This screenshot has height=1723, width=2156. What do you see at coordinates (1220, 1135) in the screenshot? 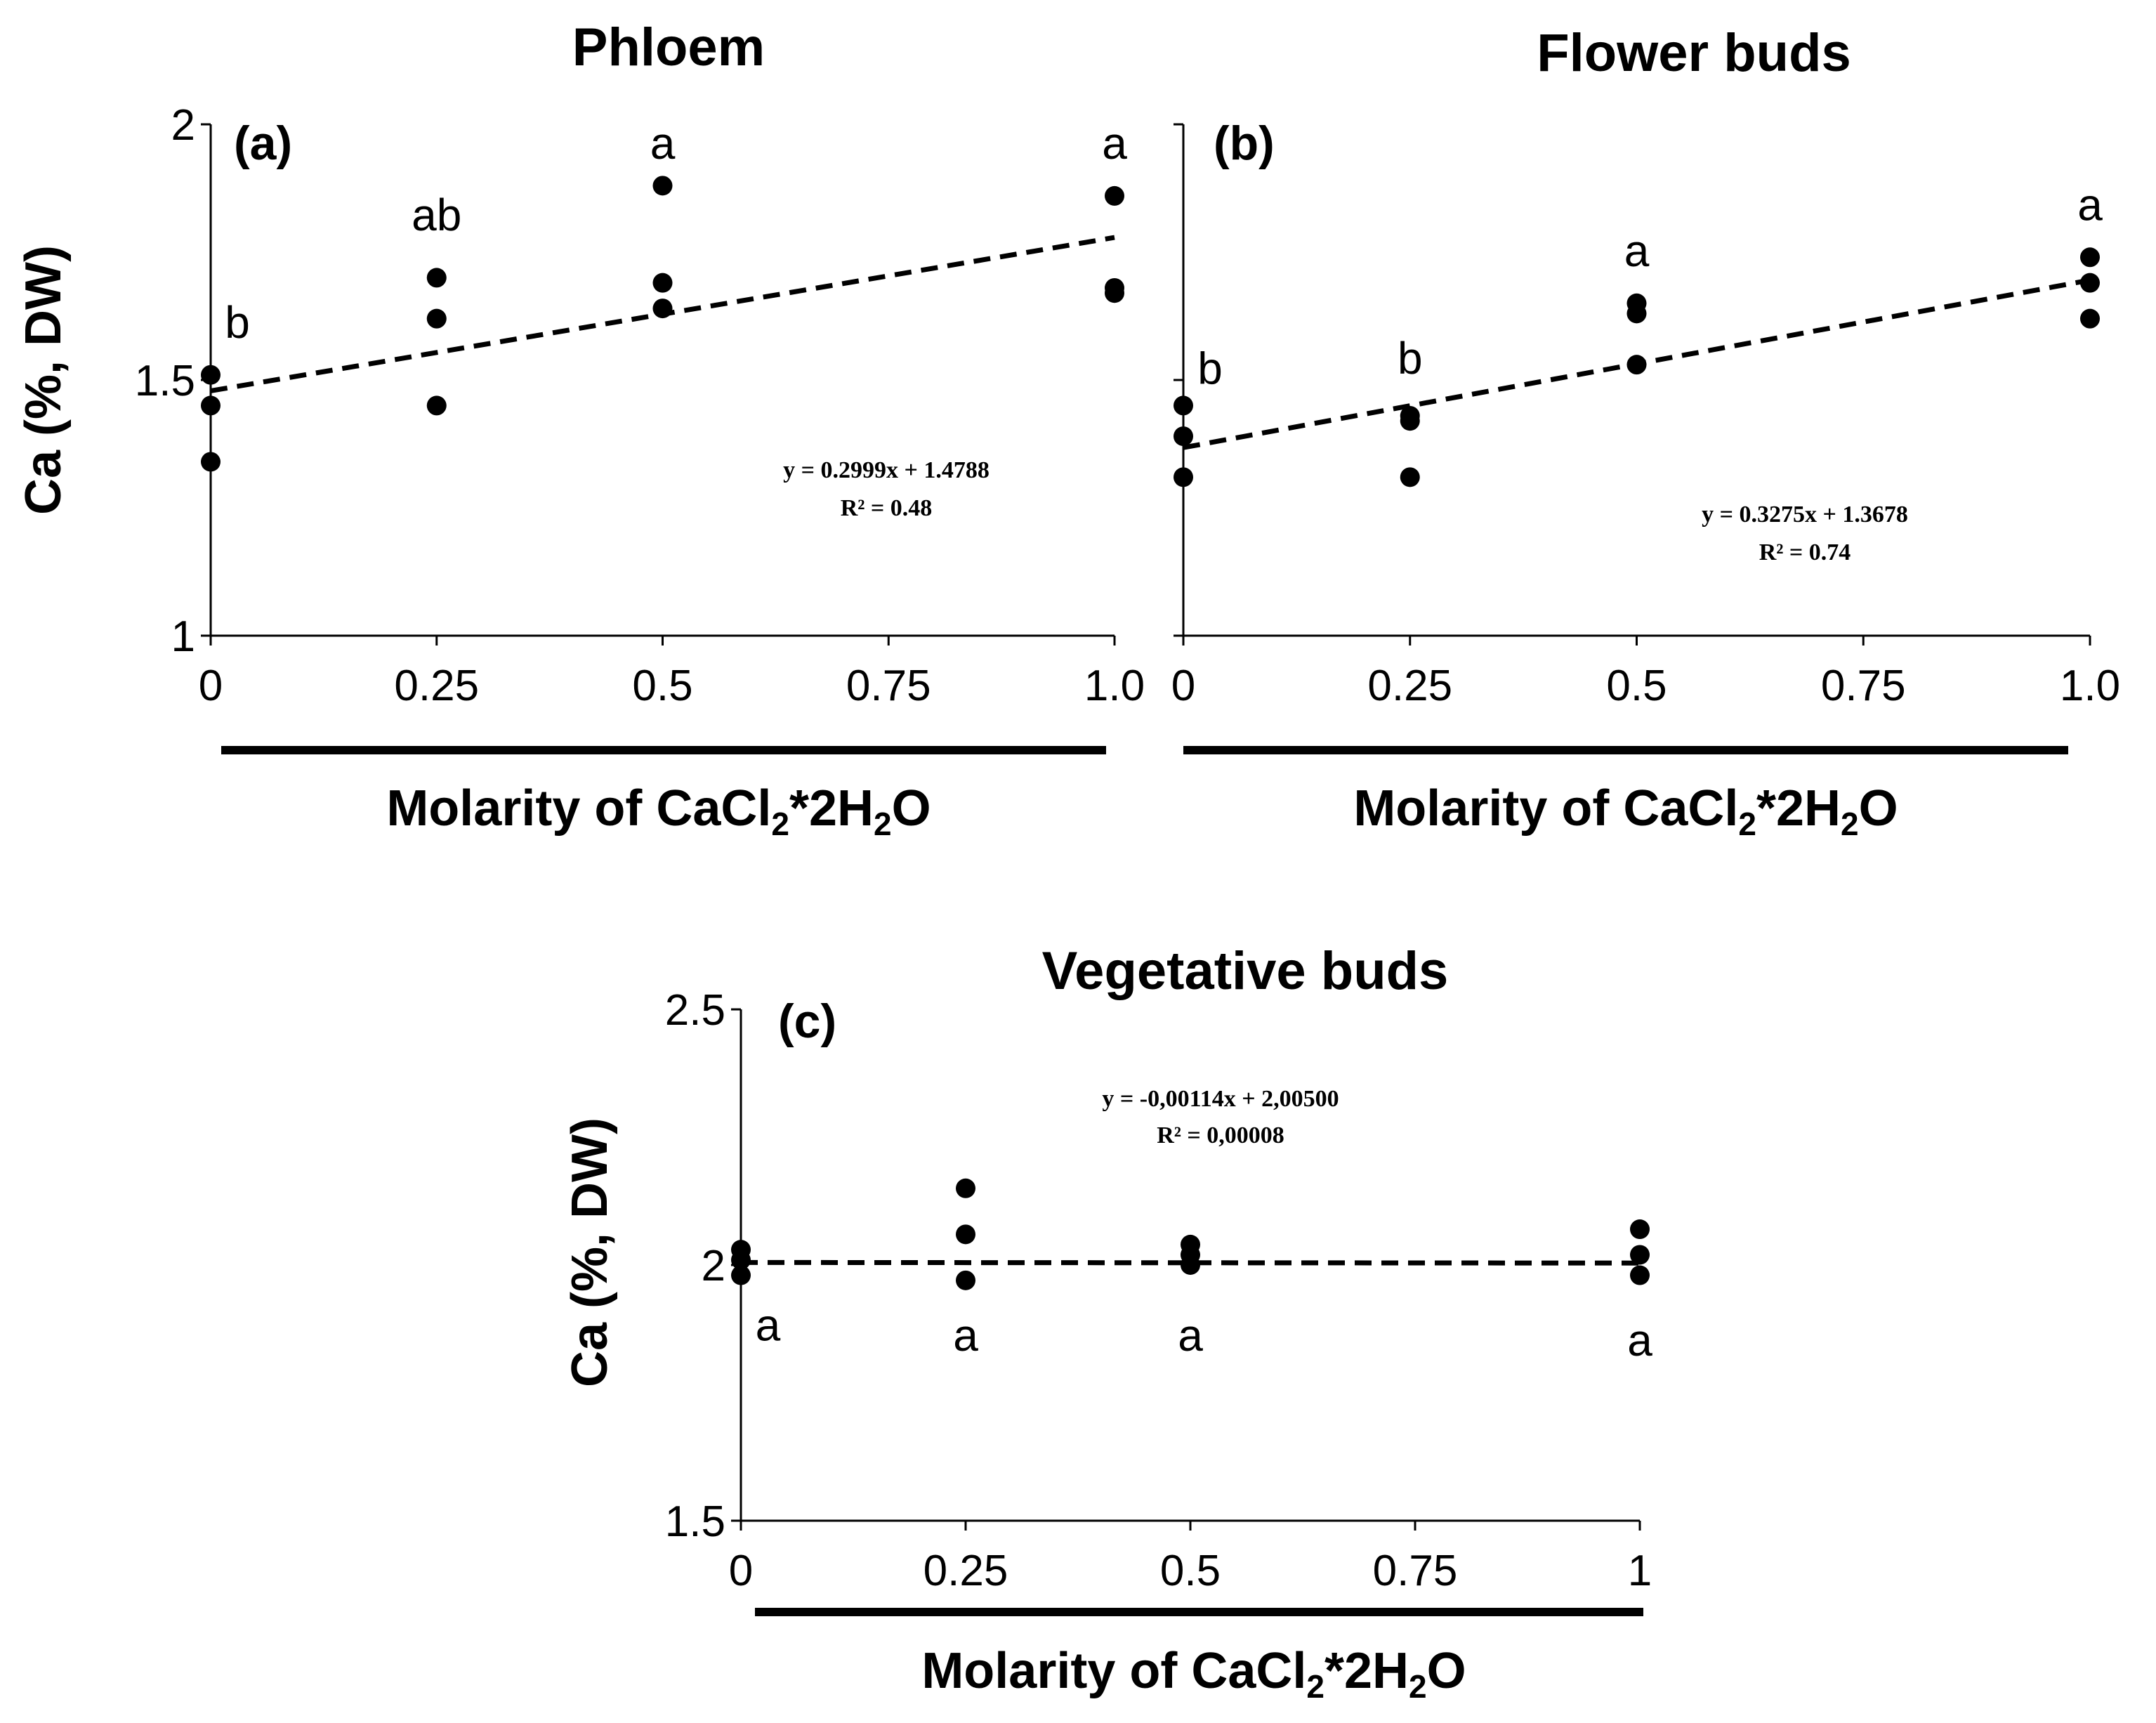
I see `r-squared: R² = 0,00008` at bounding box center [1220, 1135].